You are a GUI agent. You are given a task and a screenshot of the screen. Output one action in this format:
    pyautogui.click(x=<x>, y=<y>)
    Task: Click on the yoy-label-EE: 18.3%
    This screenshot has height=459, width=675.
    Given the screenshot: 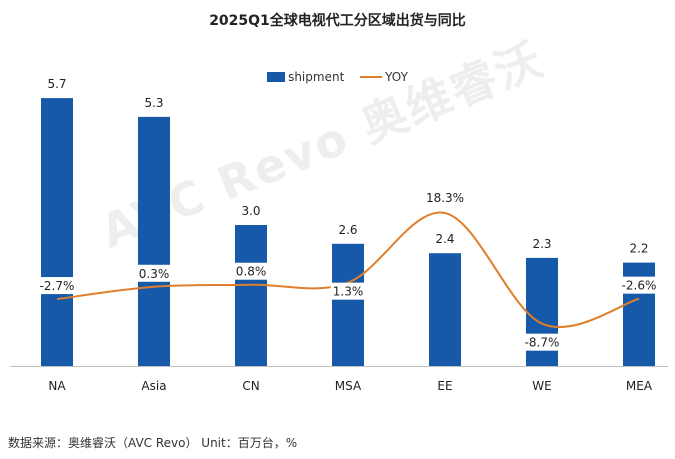 What is the action you would take?
    pyautogui.click(x=445, y=198)
    